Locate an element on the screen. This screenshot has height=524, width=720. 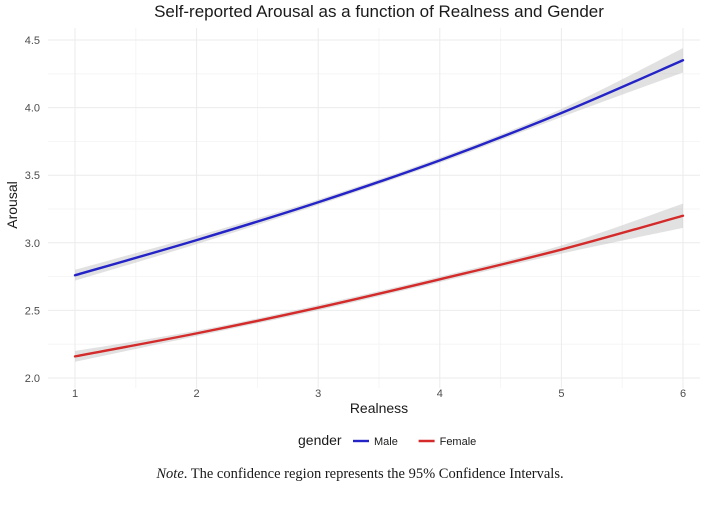
y-tick-label: 3.0 is located at coordinates (32, 244).